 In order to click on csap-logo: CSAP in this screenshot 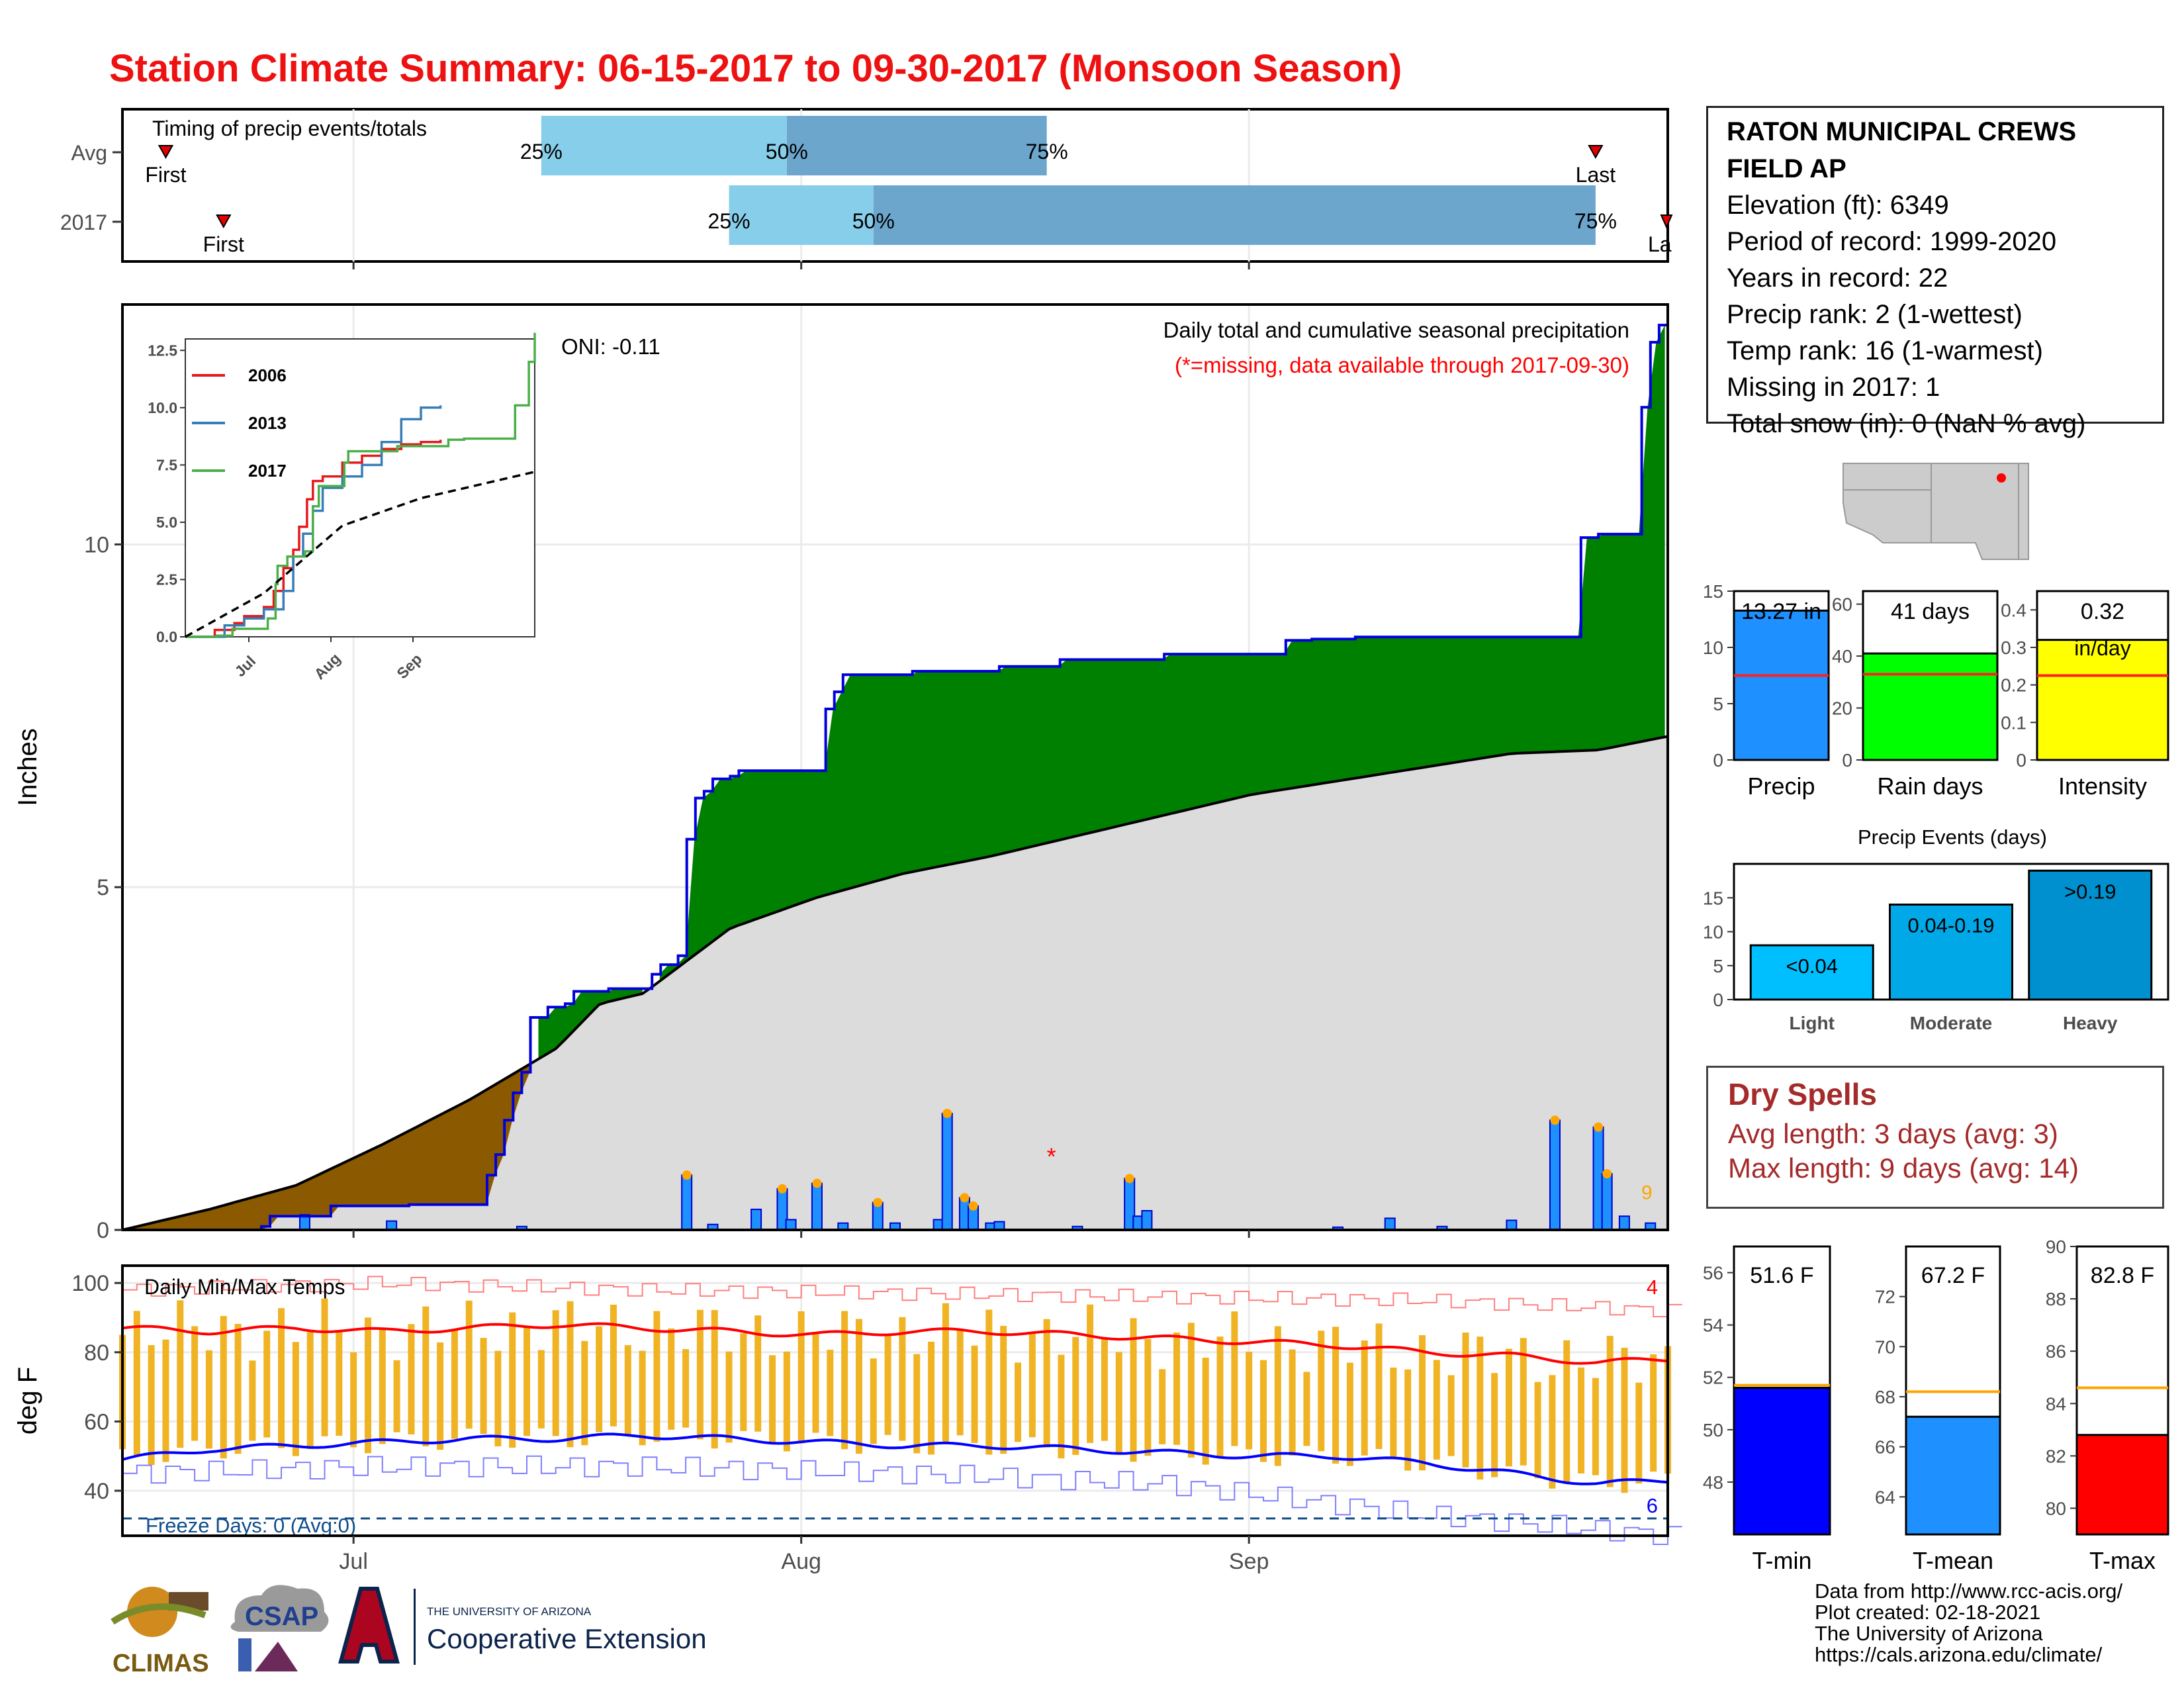, I will do `click(279, 1628)`.